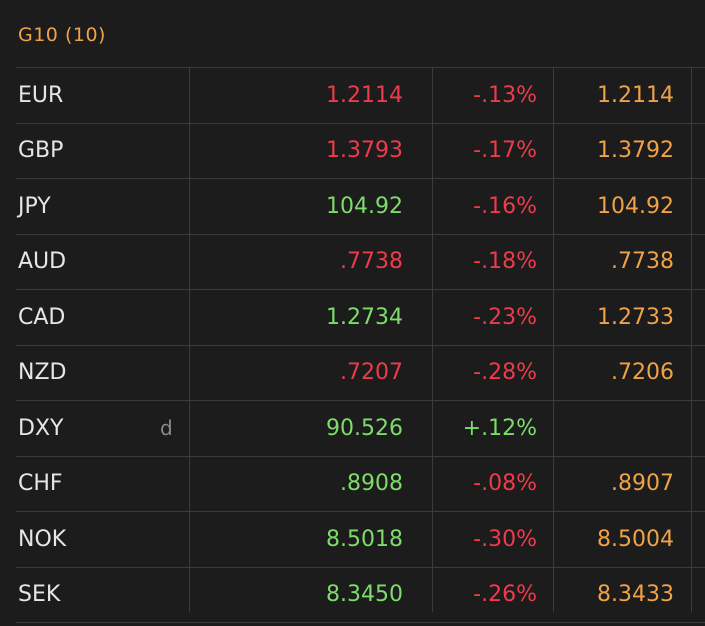 Image resolution: width=705 pixels, height=626 pixels. I want to click on change-cell: -.26%, so click(505, 595).